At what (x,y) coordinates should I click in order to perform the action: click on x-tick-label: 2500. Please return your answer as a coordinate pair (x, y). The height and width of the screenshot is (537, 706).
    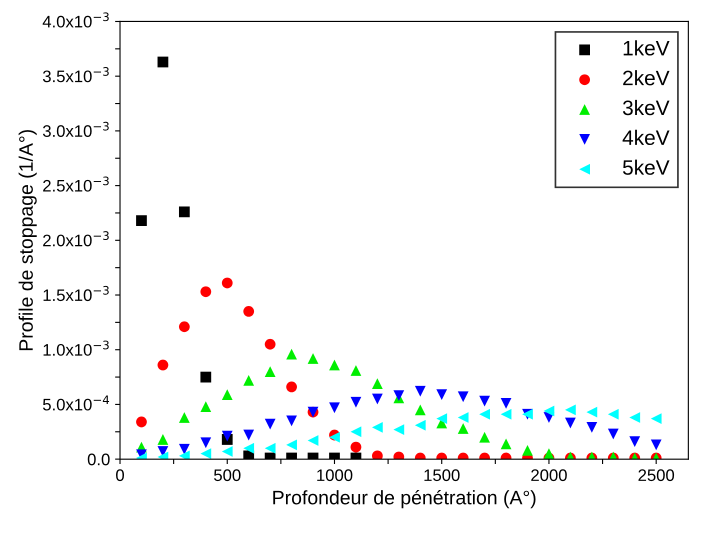
    Looking at the image, I should click on (656, 475).